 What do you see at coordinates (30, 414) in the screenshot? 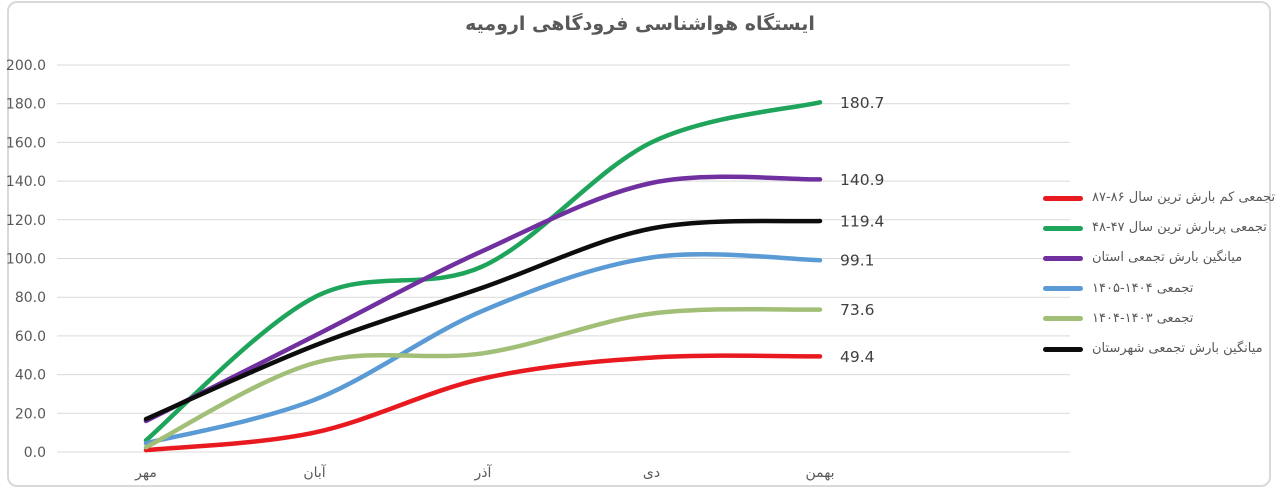
I see `y-tick-label: 20.0` at bounding box center [30, 414].